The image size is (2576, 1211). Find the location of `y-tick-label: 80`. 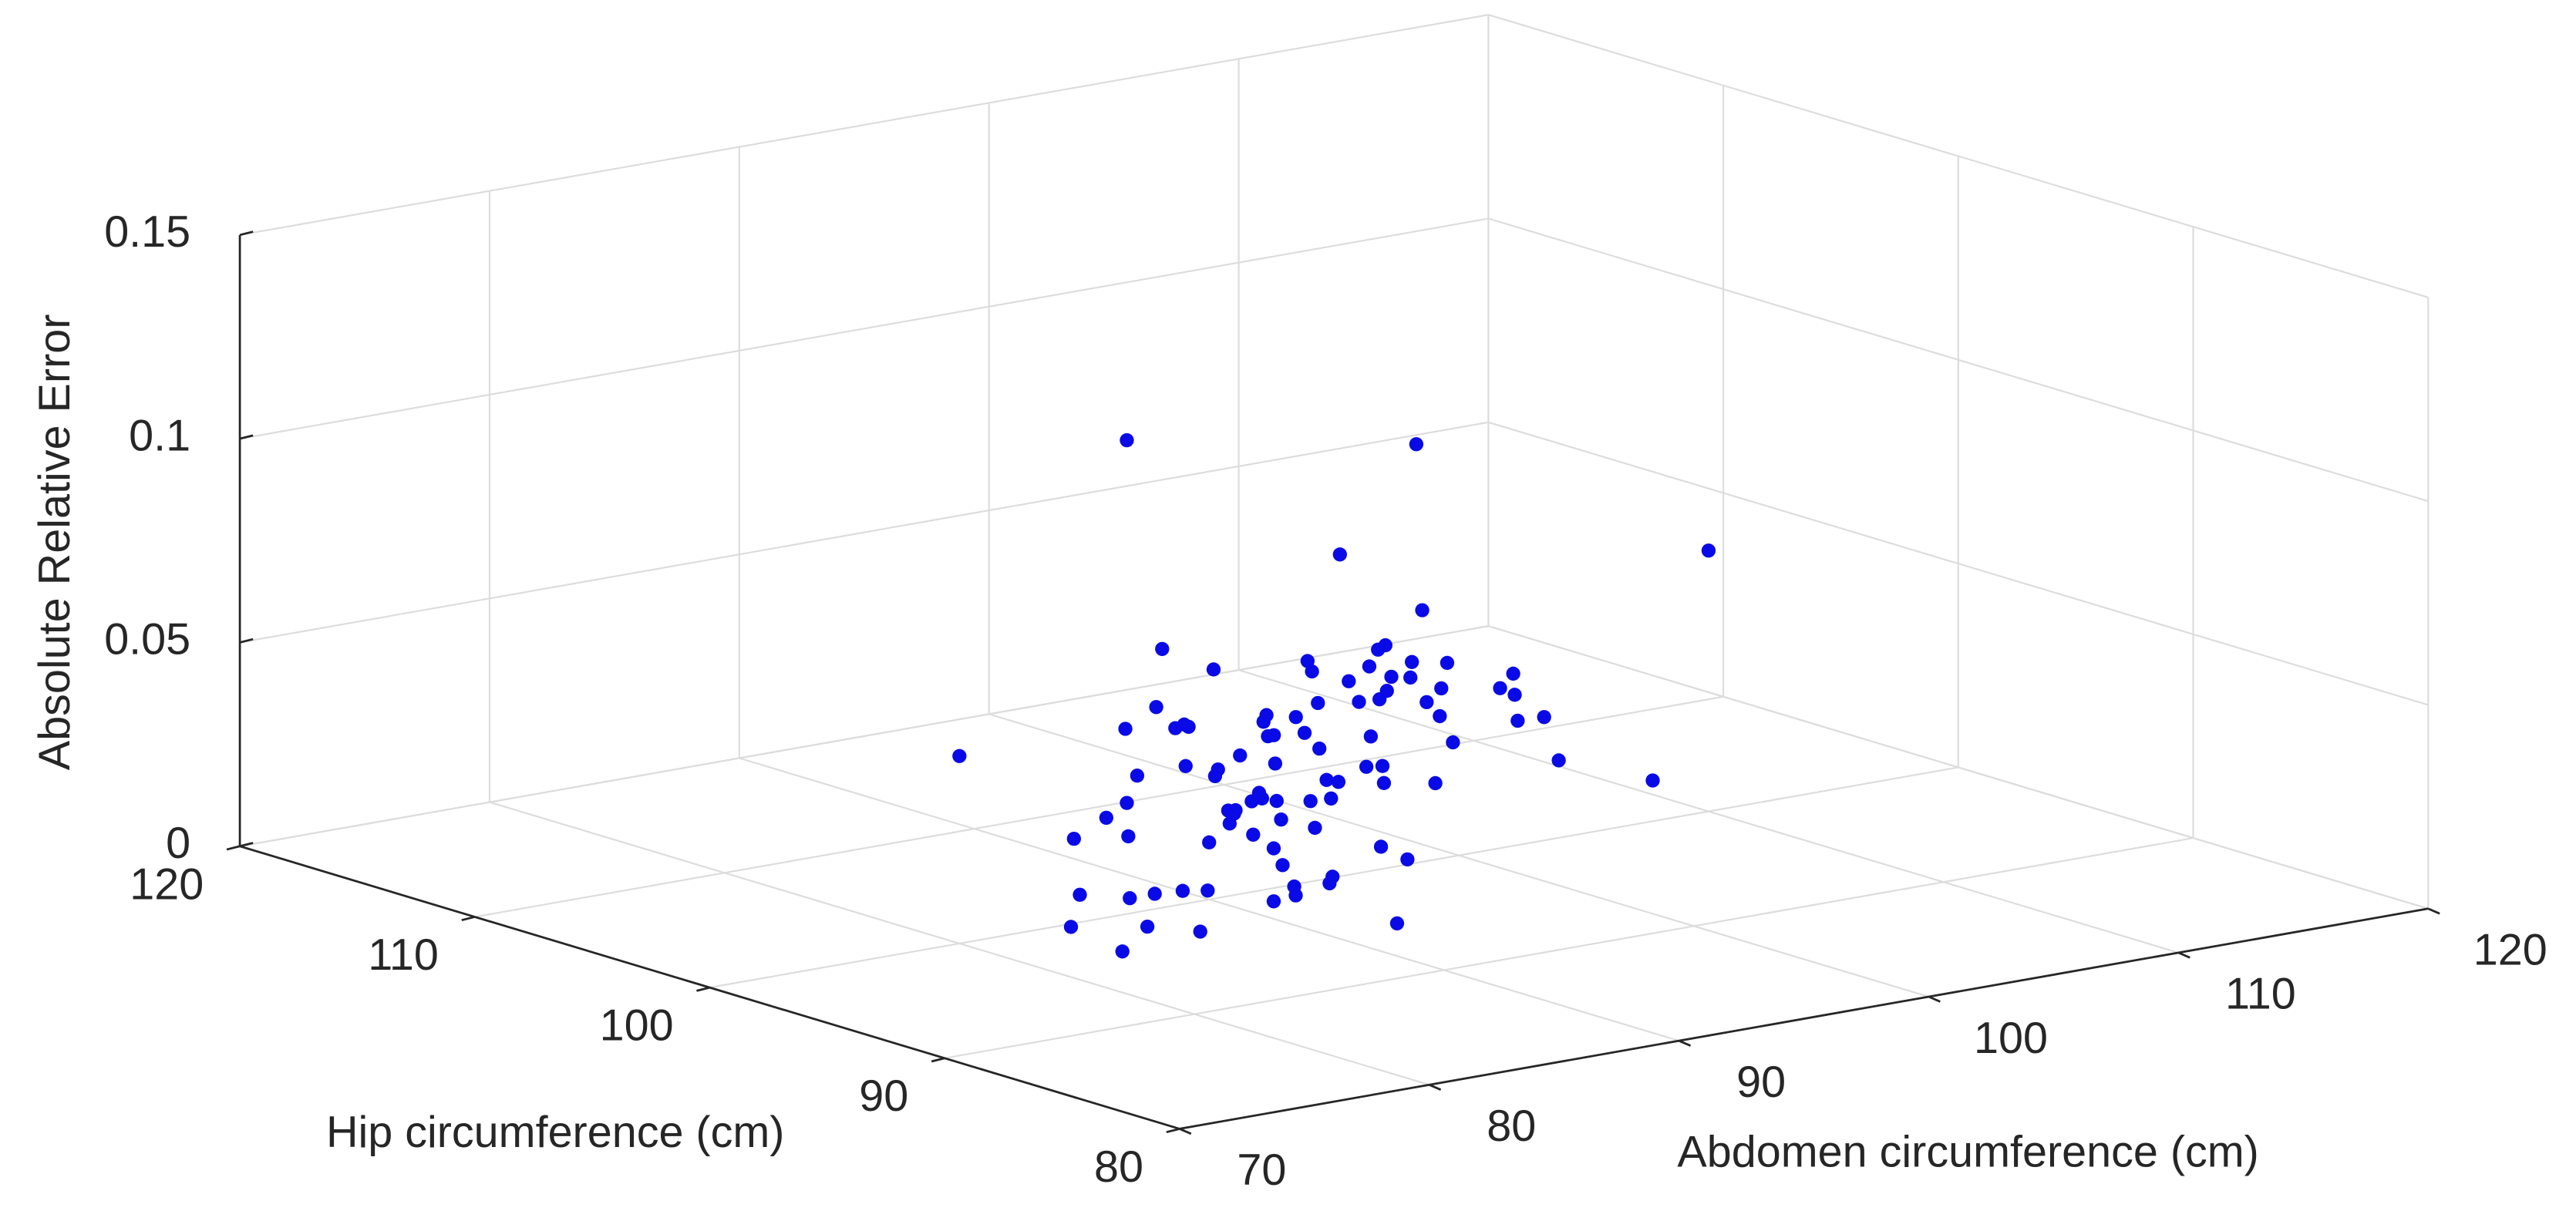

y-tick-label: 80 is located at coordinates (1119, 1167).